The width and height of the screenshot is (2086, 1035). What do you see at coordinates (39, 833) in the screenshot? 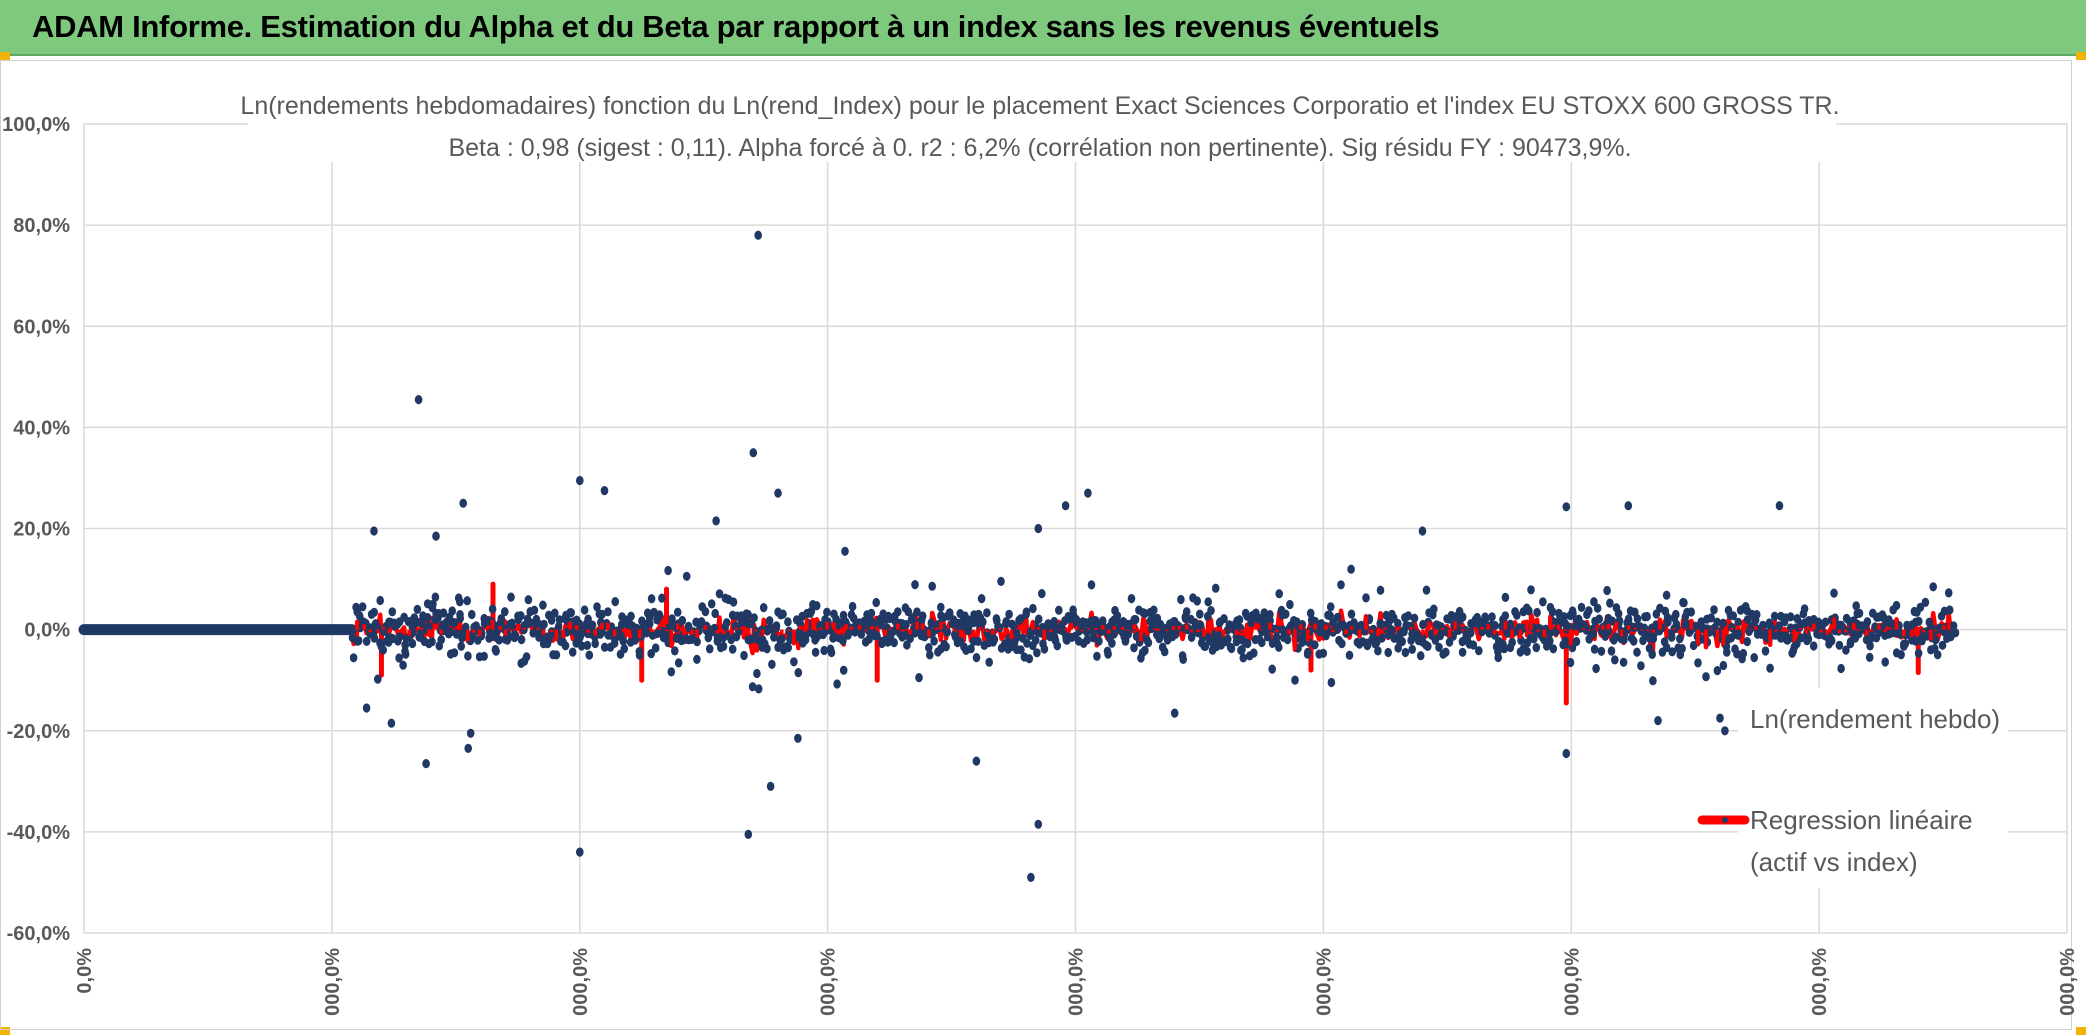
I see `y-tick-label: -40,0%` at bounding box center [39, 833].